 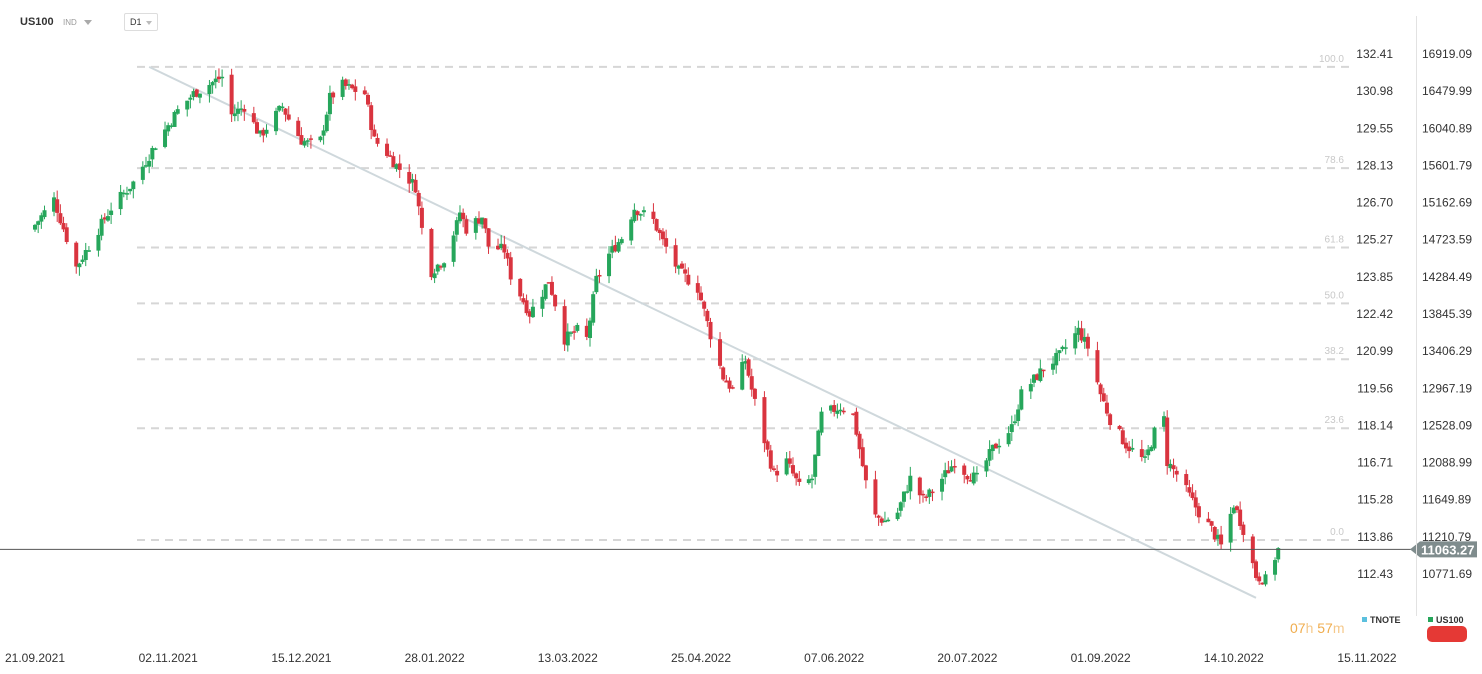 I want to click on right-axis-tick: 13406.29, so click(x=1447, y=351).